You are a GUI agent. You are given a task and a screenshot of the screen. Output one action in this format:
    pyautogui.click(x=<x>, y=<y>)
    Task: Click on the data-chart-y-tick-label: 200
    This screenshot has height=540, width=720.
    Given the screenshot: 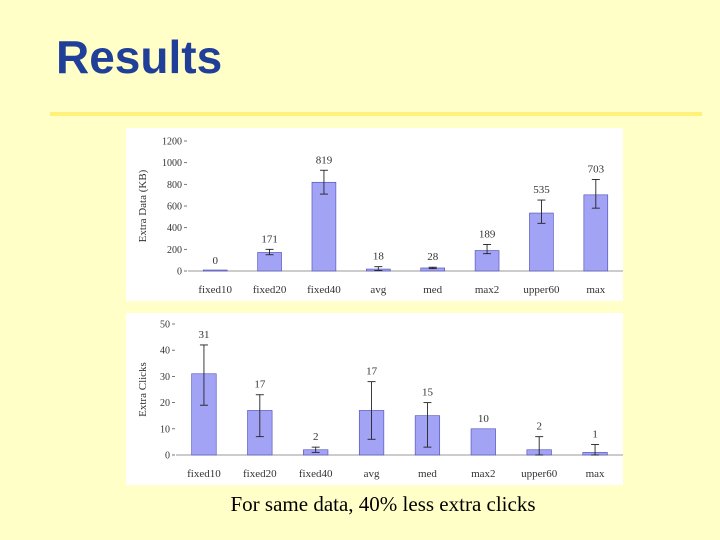 What is the action you would take?
    pyautogui.click(x=174, y=250)
    